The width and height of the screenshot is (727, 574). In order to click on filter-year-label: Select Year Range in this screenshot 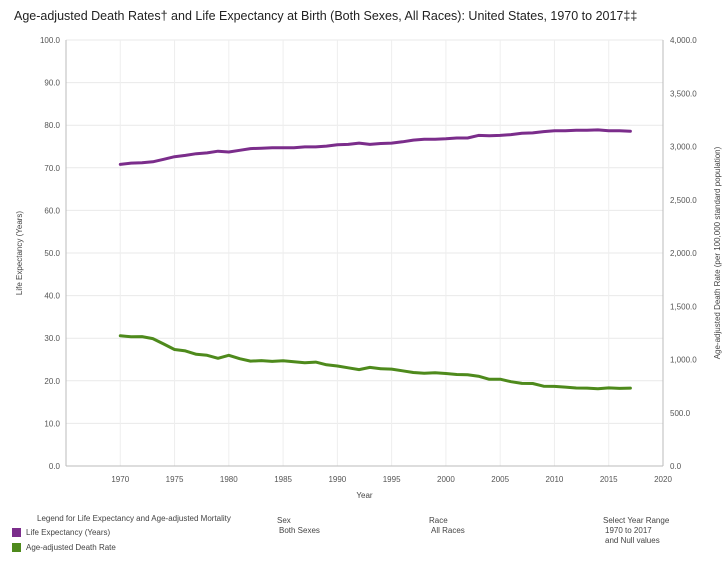, I will do `click(636, 520)`.